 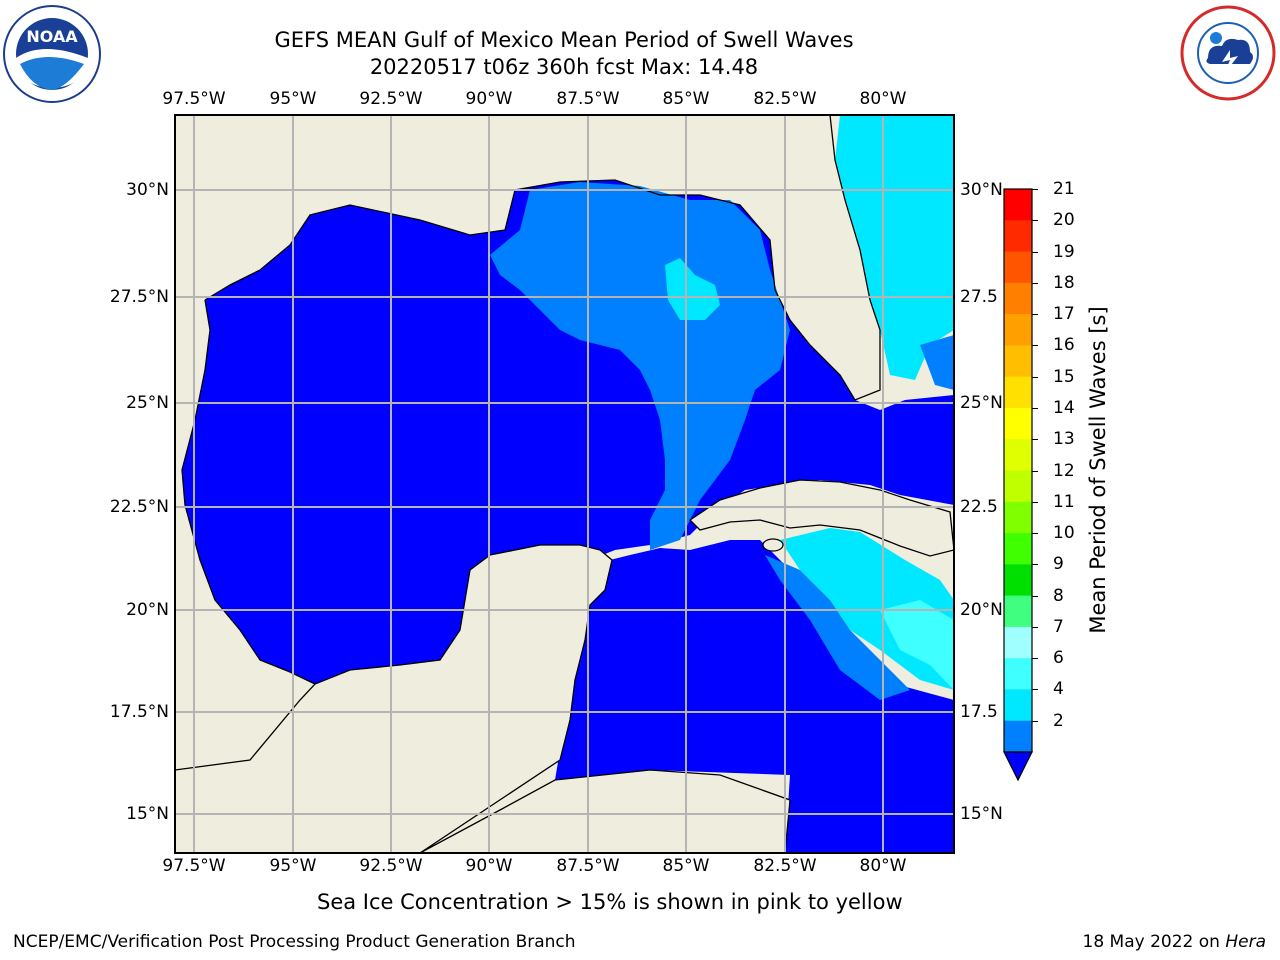 What do you see at coordinates (1064, 282) in the screenshot?
I see `colorbar-tick-label: 18` at bounding box center [1064, 282].